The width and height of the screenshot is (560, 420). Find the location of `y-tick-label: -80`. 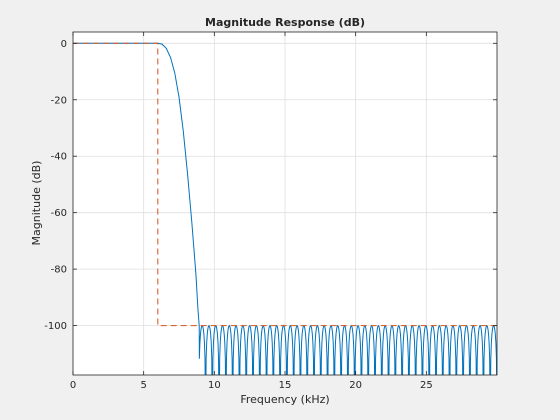

y-tick-label: -80 is located at coordinates (59, 270).